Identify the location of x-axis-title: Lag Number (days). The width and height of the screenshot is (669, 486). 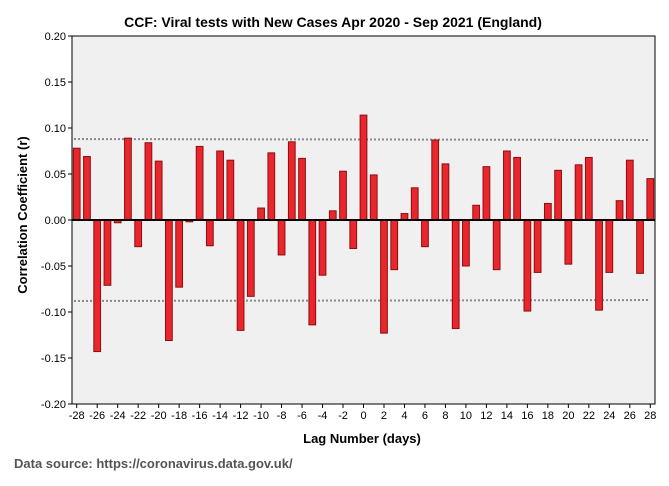
(362, 438).